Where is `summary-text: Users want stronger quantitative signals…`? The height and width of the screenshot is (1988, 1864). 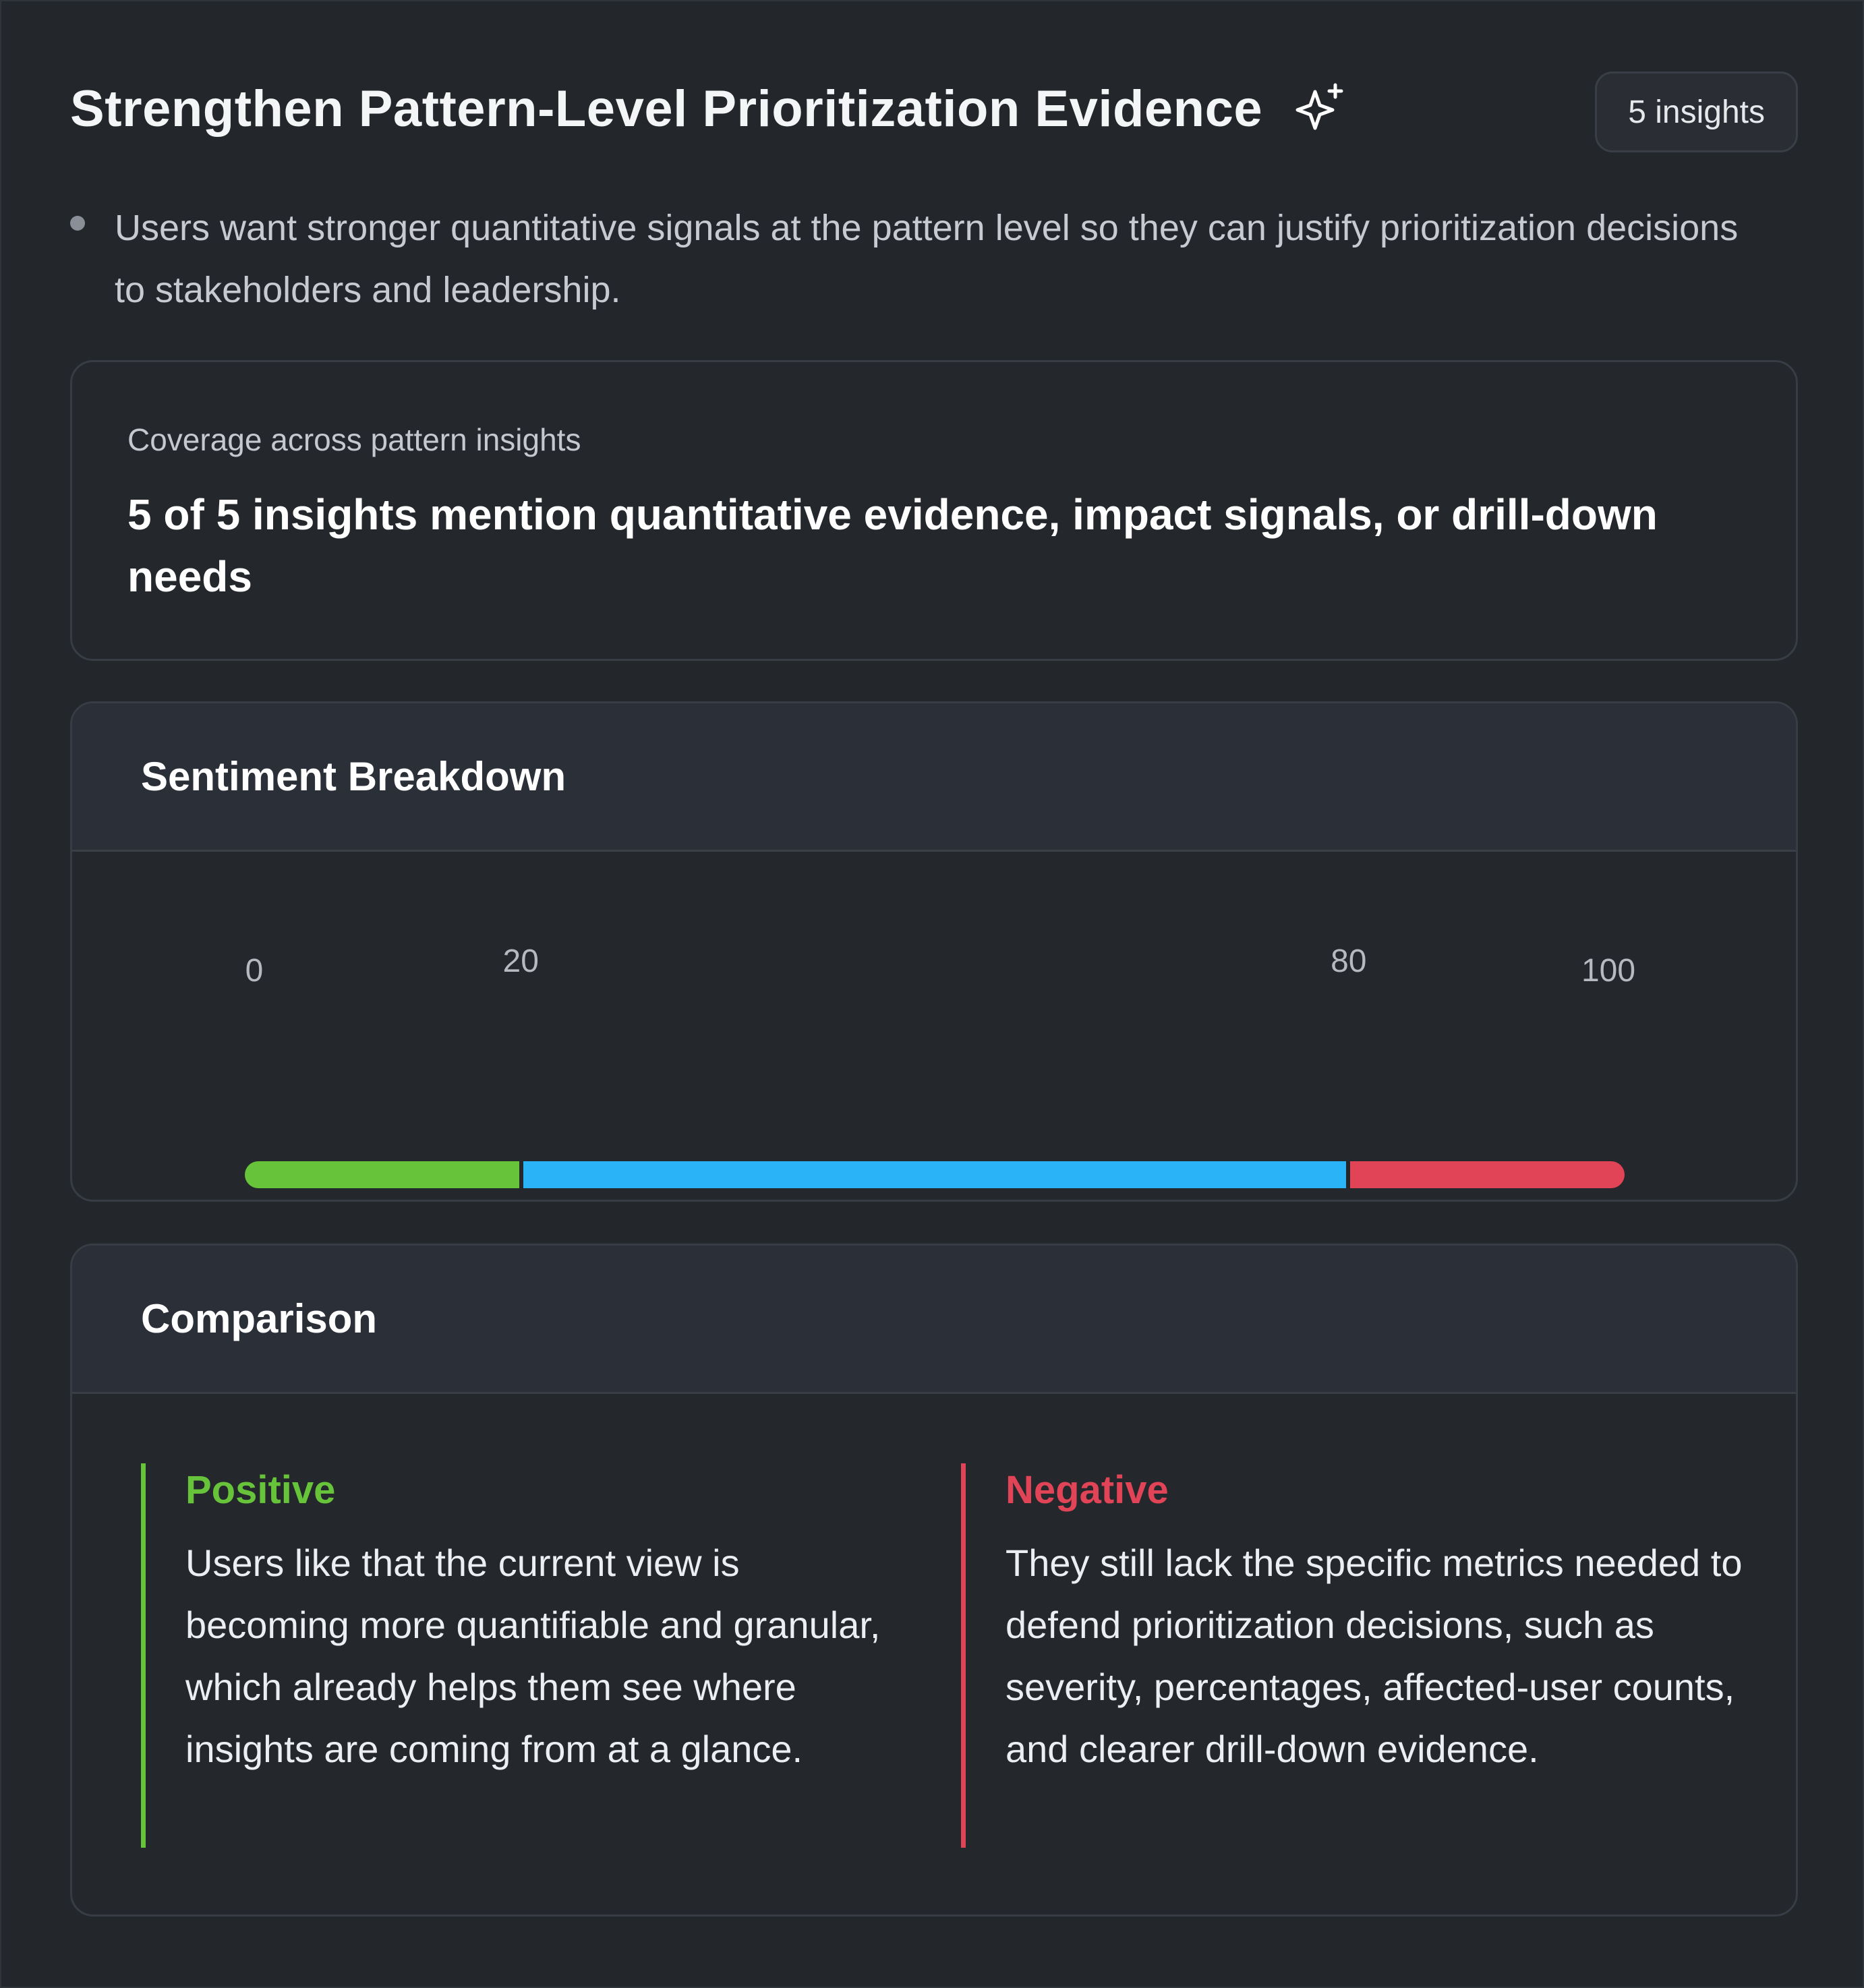
summary-text: Users want stronger quantitative signals… is located at coordinates (927, 259).